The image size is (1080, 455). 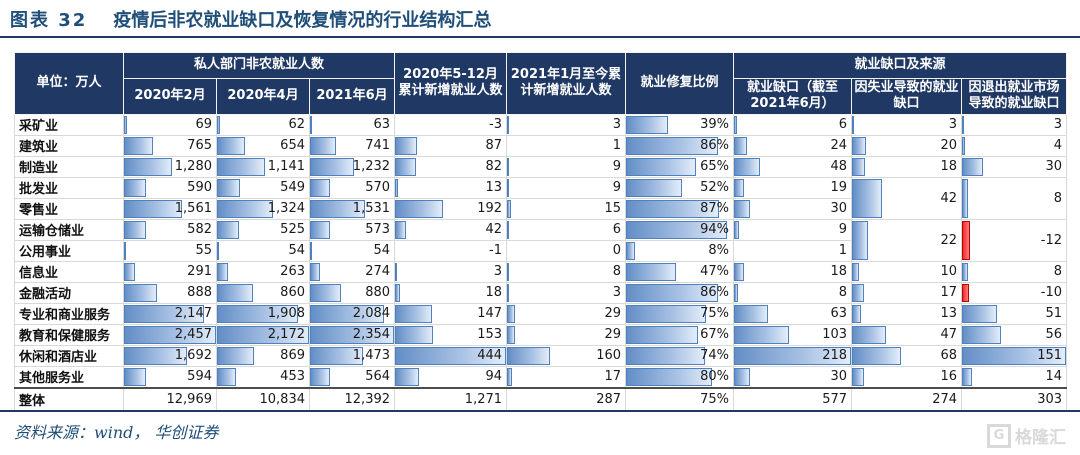 What do you see at coordinates (843, 229) in the screenshot?
I see `cell-value: 9` at bounding box center [843, 229].